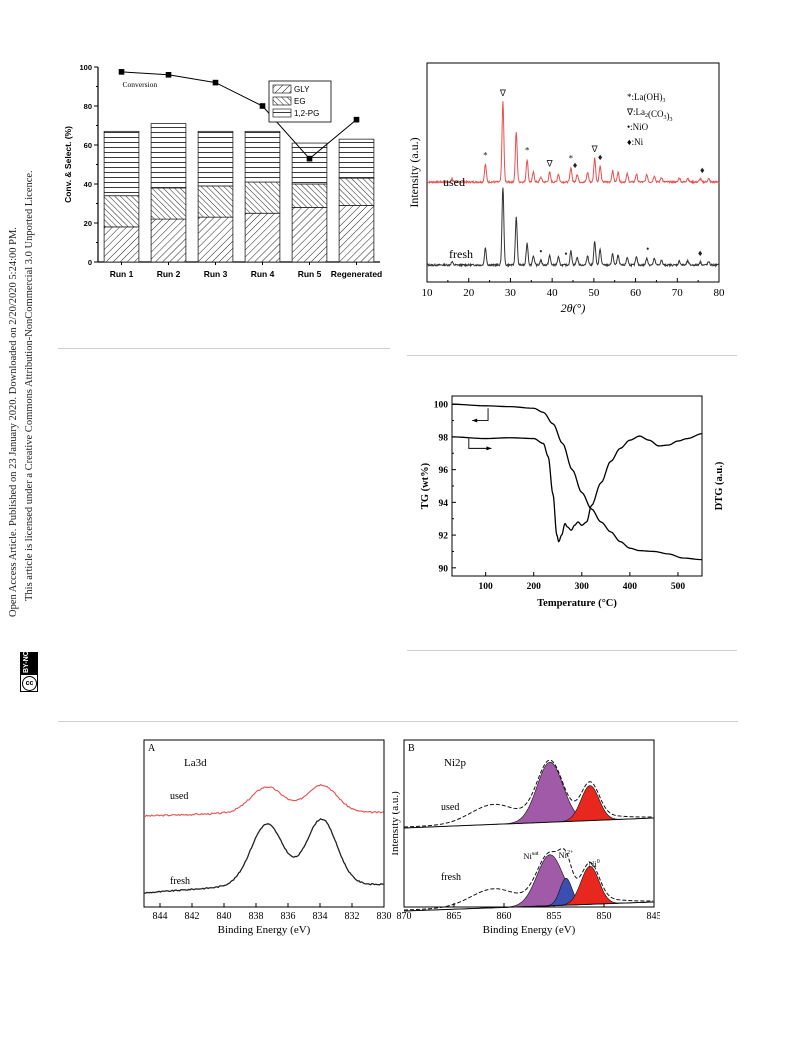  Describe the element at coordinates (404, 916) in the screenshot. I see `x-tick-label: 870` at that location.